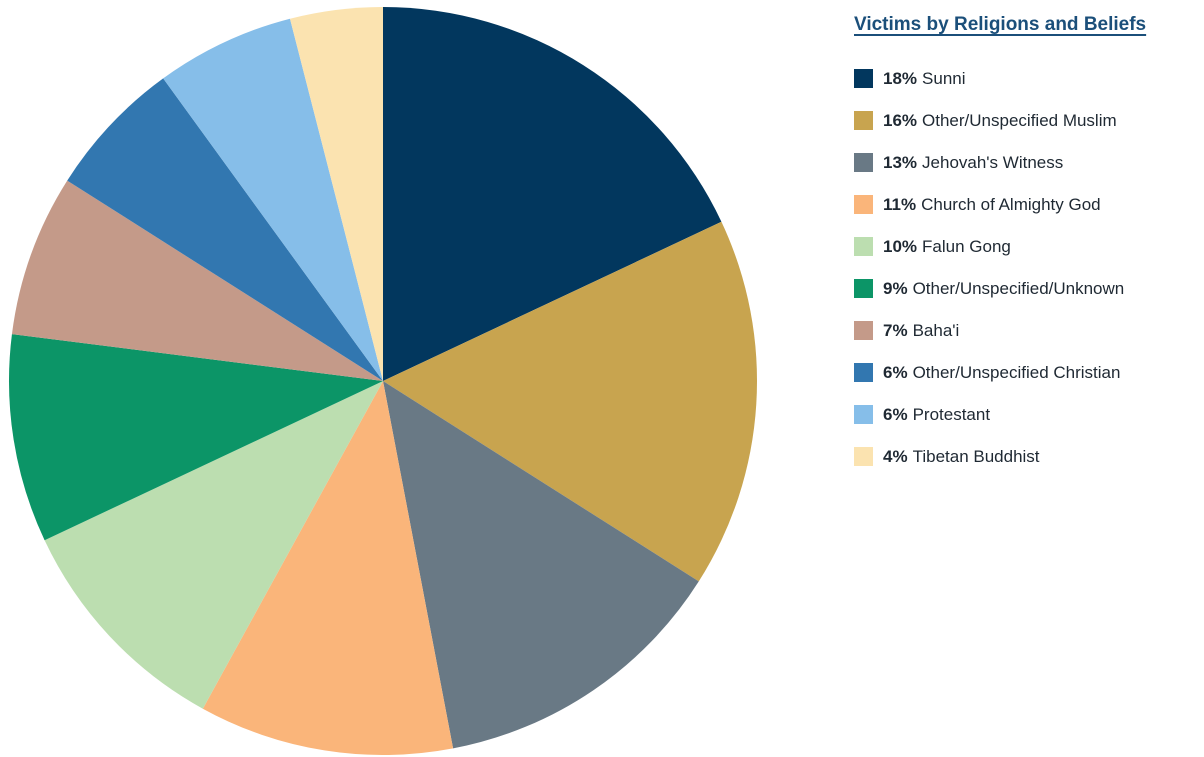  What do you see at coordinates (936, 330) in the screenshot?
I see `legend-label: Baha'i` at bounding box center [936, 330].